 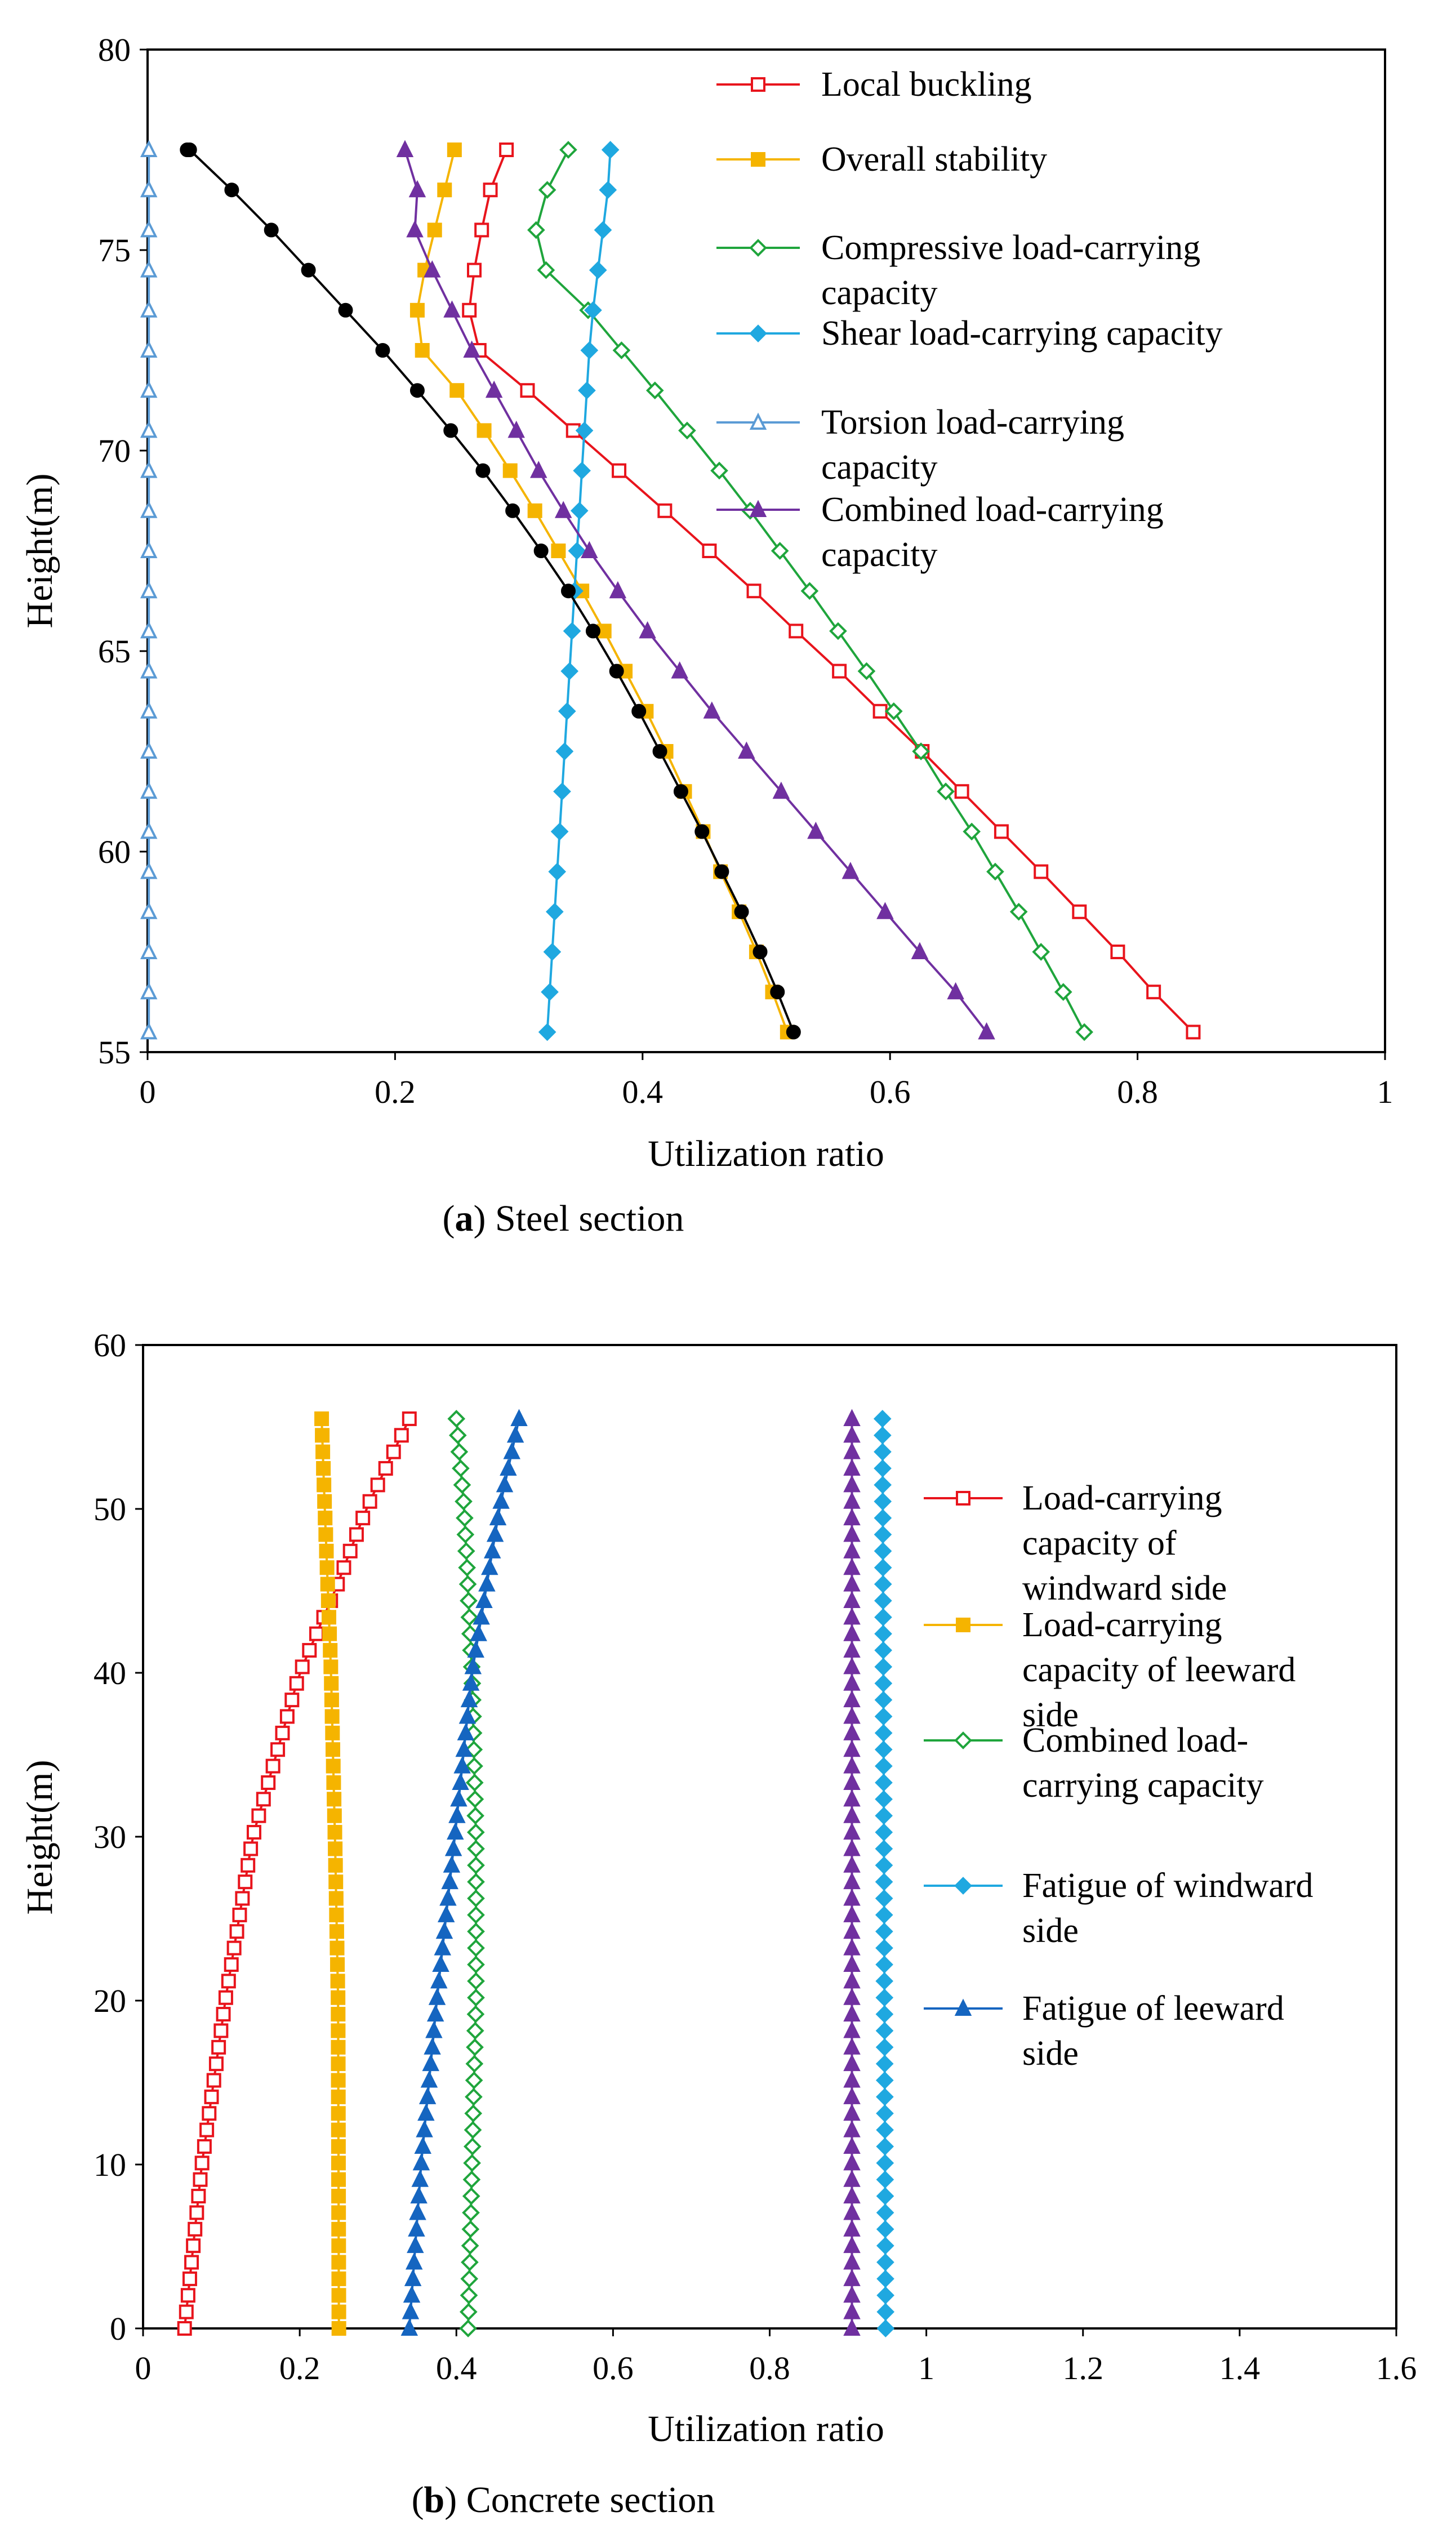 What do you see at coordinates (109, 1673) in the screenshot?
I see `y-tick-label: 40` at bounding box center [109, 1673].